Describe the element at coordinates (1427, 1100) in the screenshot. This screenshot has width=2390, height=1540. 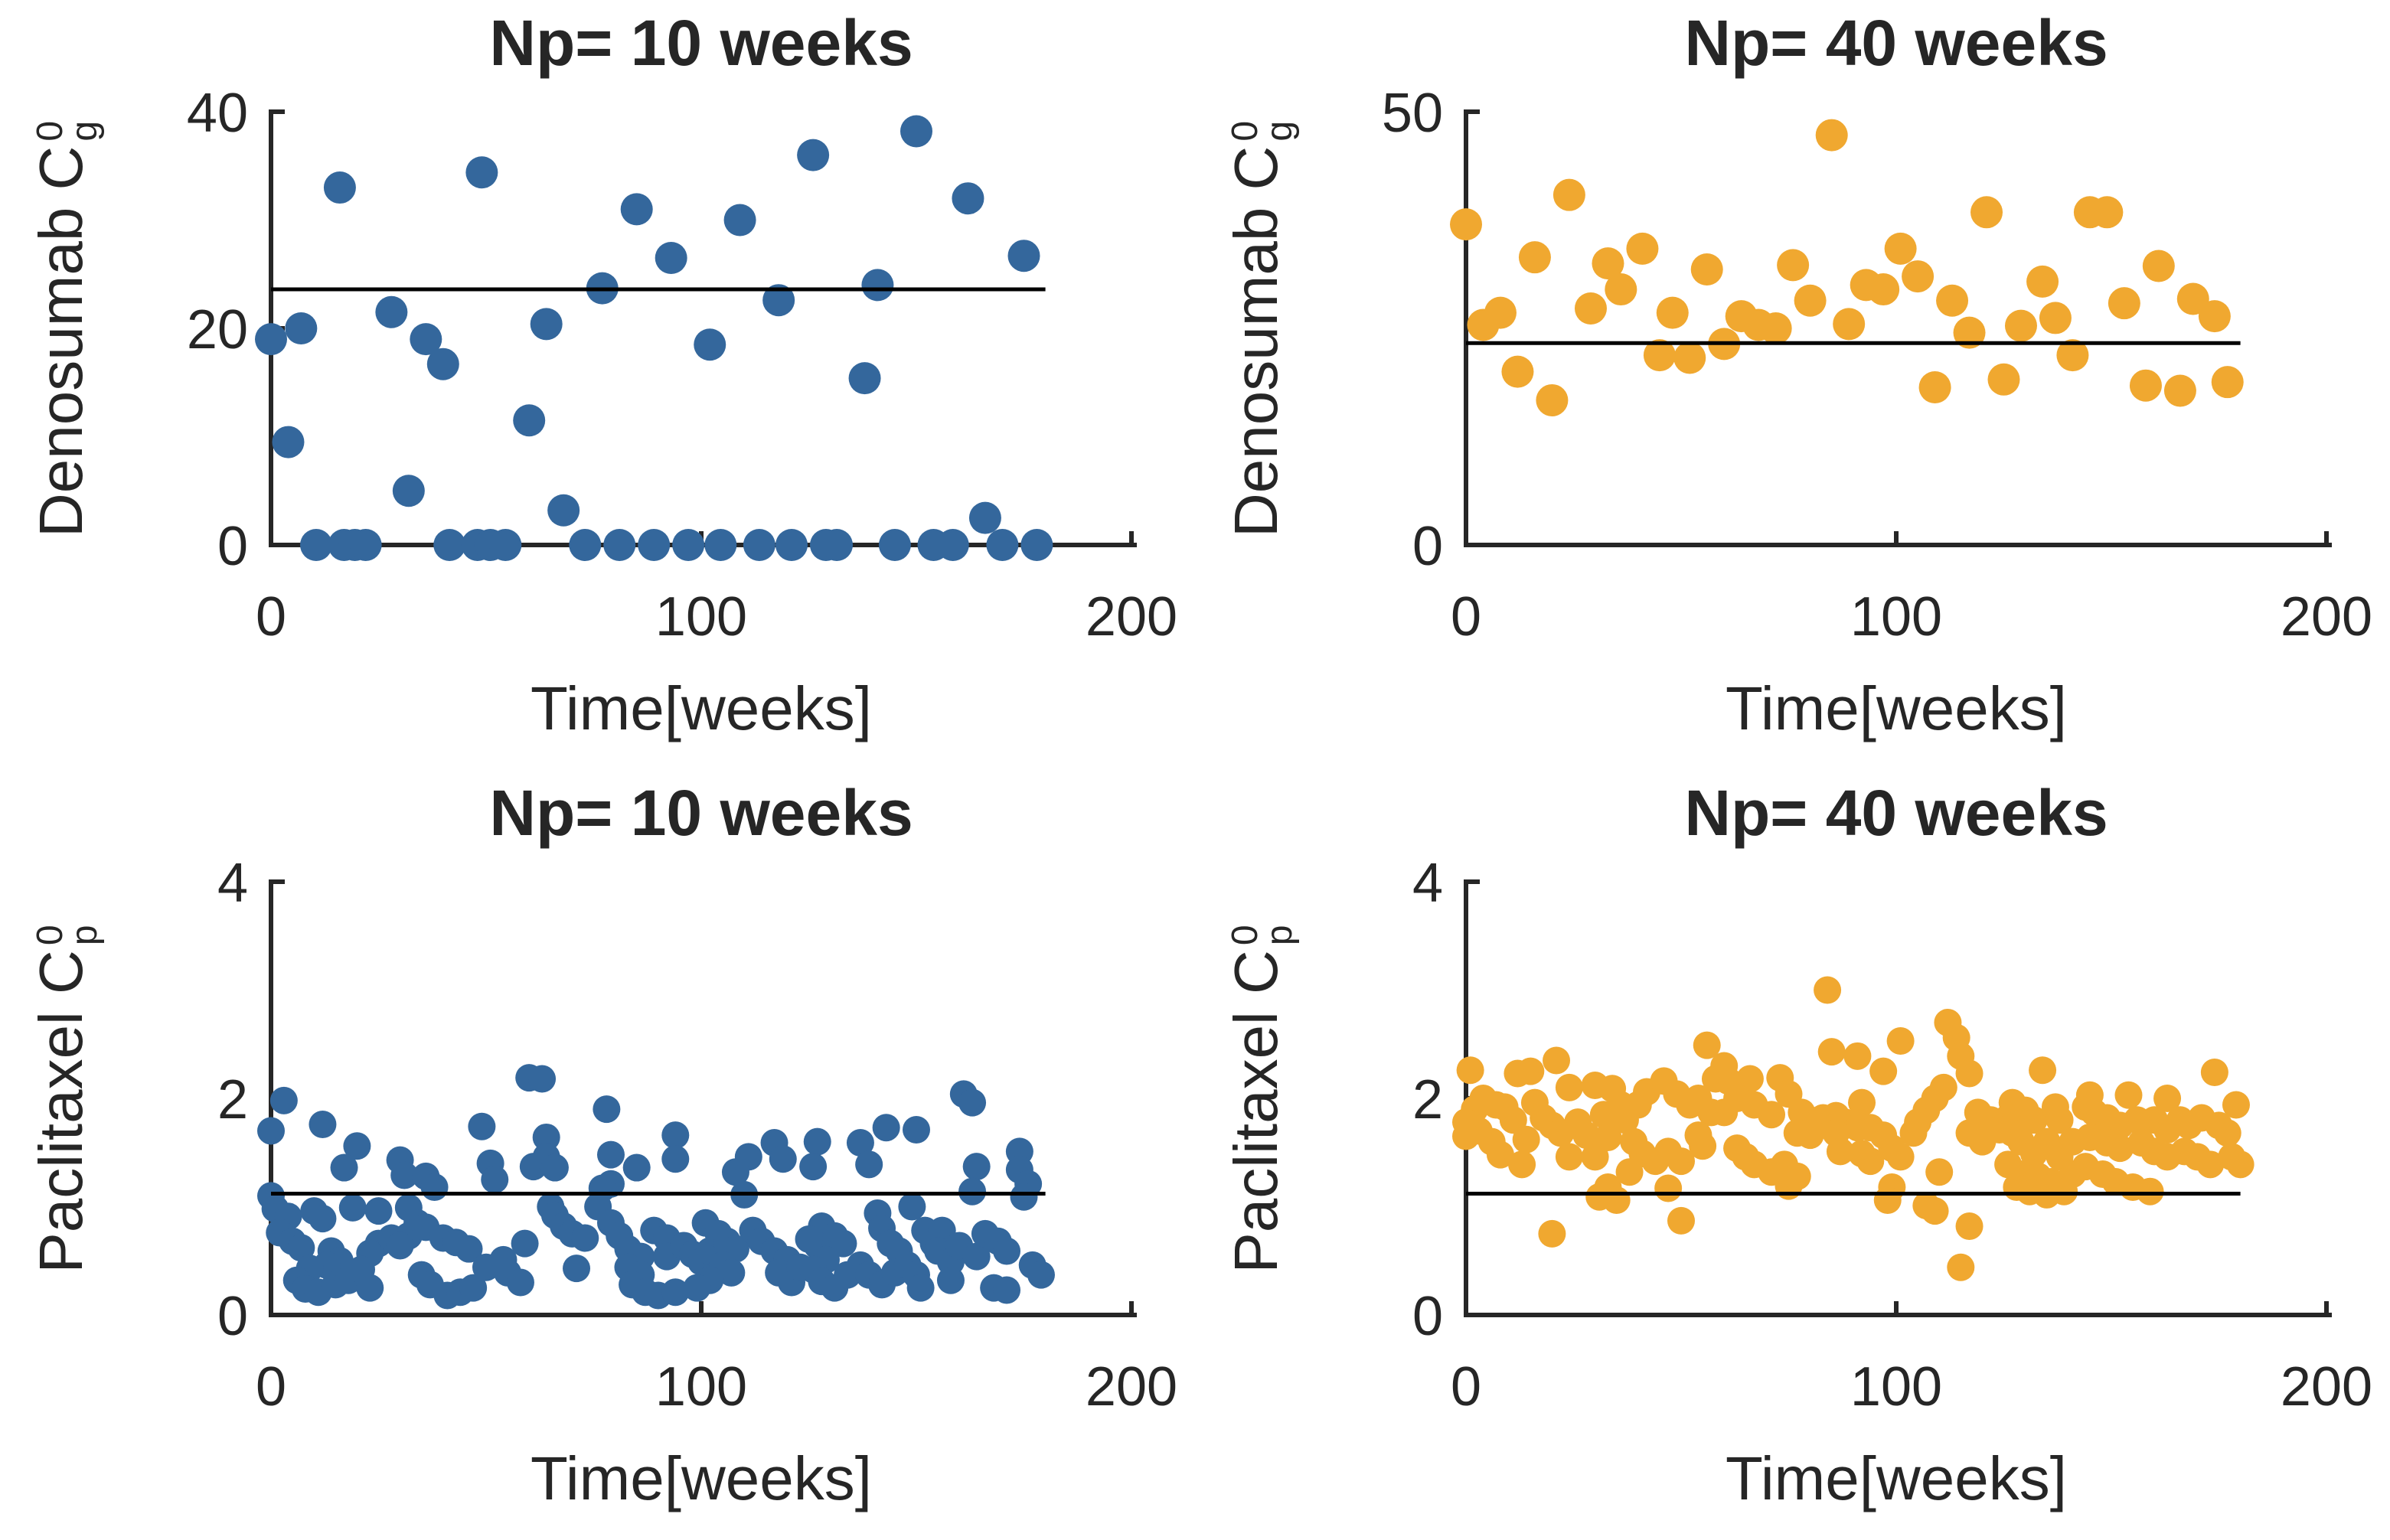
I see `y-tick-label: 2` at that location.